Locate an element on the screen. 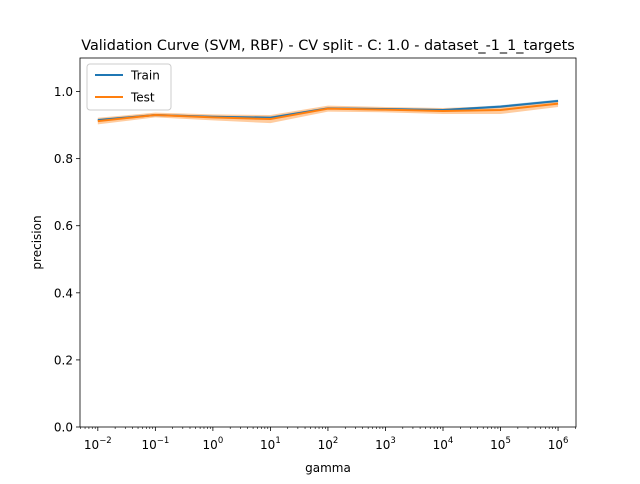 This screenshot has height=484, width=640. y-tick-label: 0.4 is located at coordinates (63, 293).